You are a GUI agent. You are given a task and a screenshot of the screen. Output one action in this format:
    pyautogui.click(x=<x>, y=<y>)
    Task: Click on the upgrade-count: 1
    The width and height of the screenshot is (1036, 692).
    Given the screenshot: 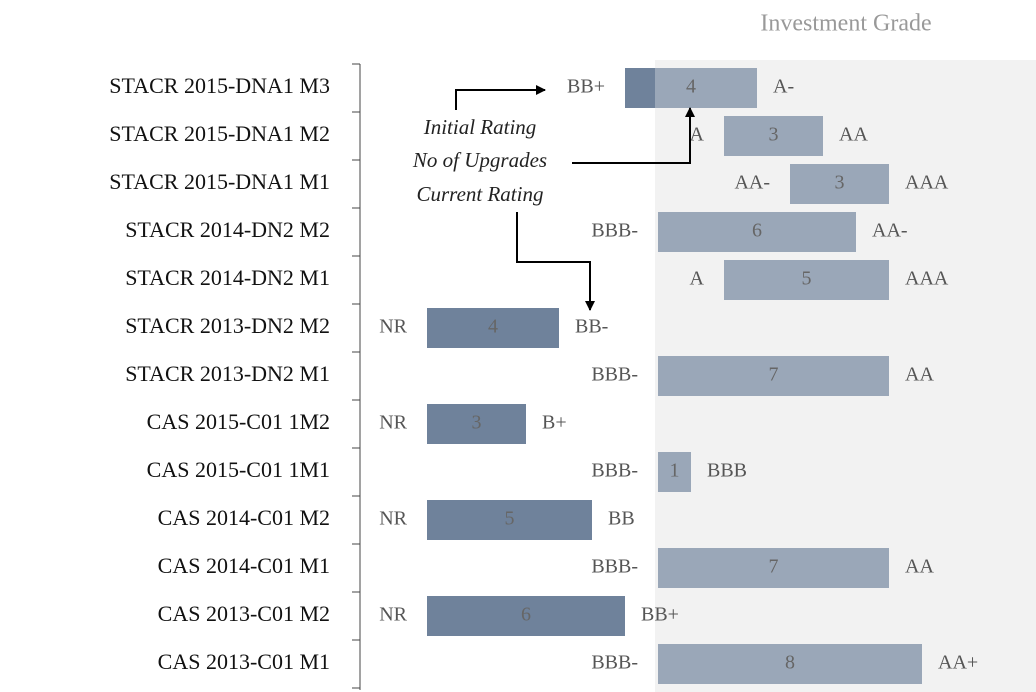 What is the action you would take?
    pyautogui.click(x=675, y=471)
    